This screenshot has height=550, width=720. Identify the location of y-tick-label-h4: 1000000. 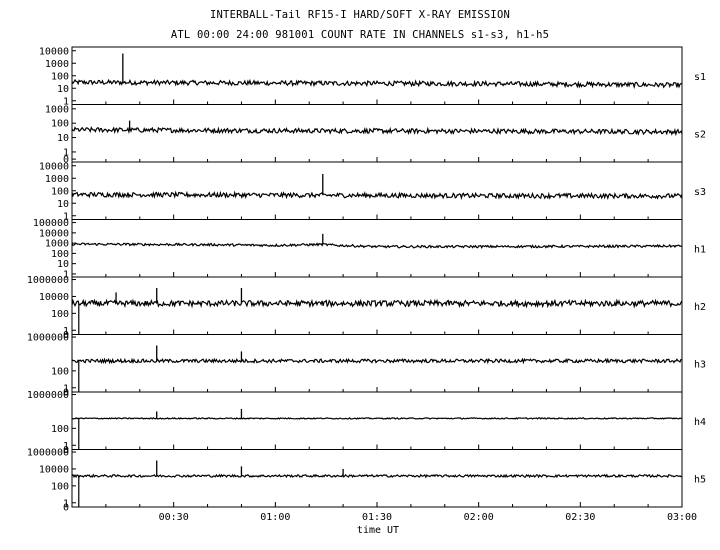
(48, 395).